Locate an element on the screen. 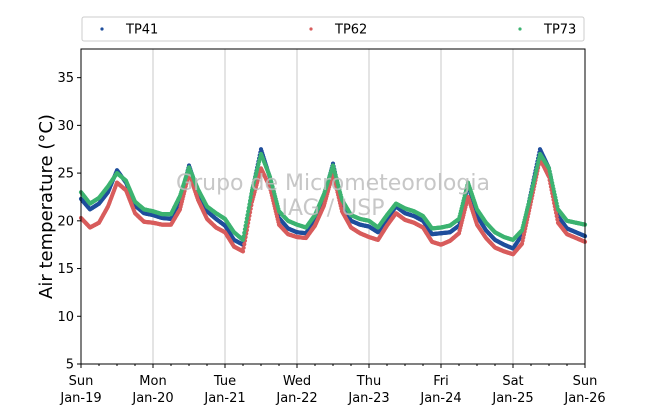 The width and height of the screenshot is (650, 409). x-tick-label-date: Jan-19 is located at coordinates (80, 398).